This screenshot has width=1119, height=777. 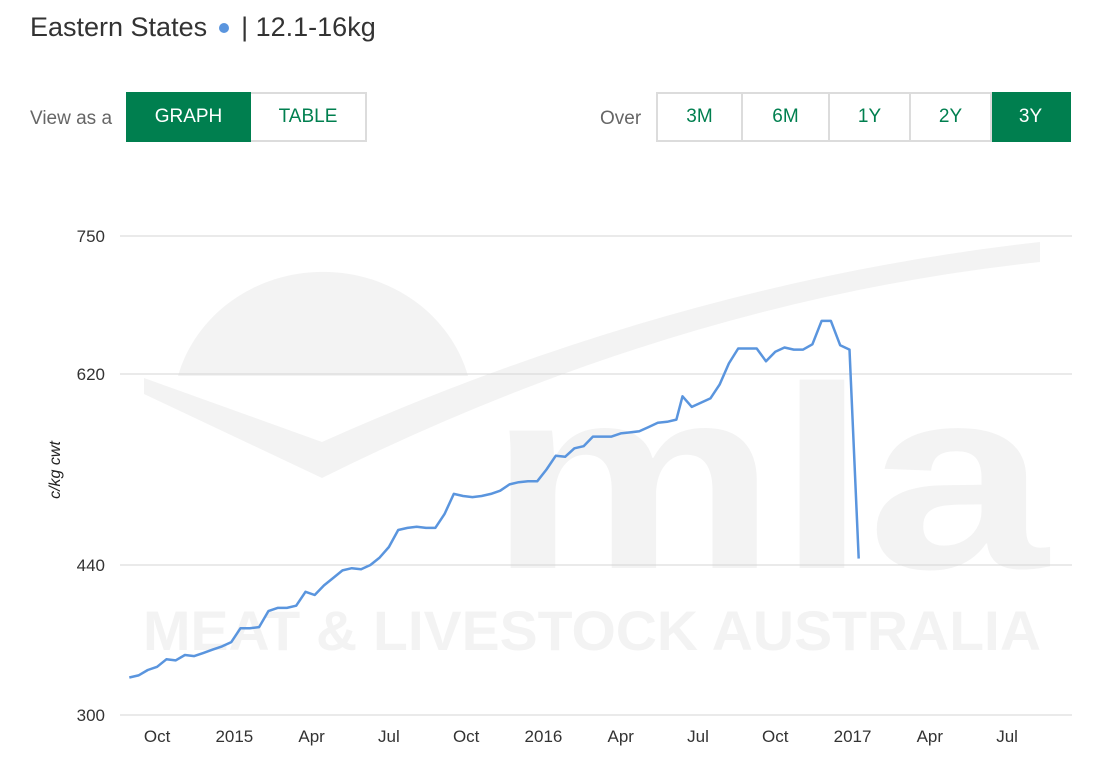 I want to click on y-tick-label: 620, so click(x=91, y=374).